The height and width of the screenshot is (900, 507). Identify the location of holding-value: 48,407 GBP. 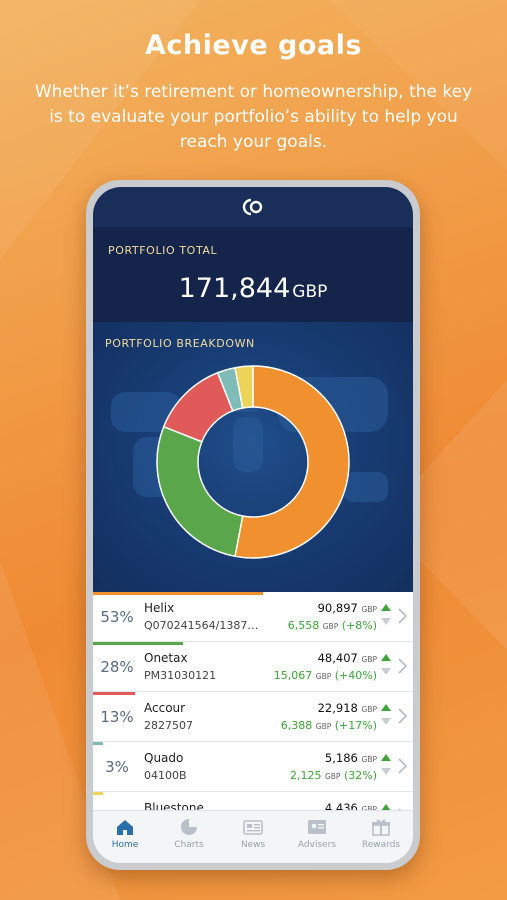
(347, 658).